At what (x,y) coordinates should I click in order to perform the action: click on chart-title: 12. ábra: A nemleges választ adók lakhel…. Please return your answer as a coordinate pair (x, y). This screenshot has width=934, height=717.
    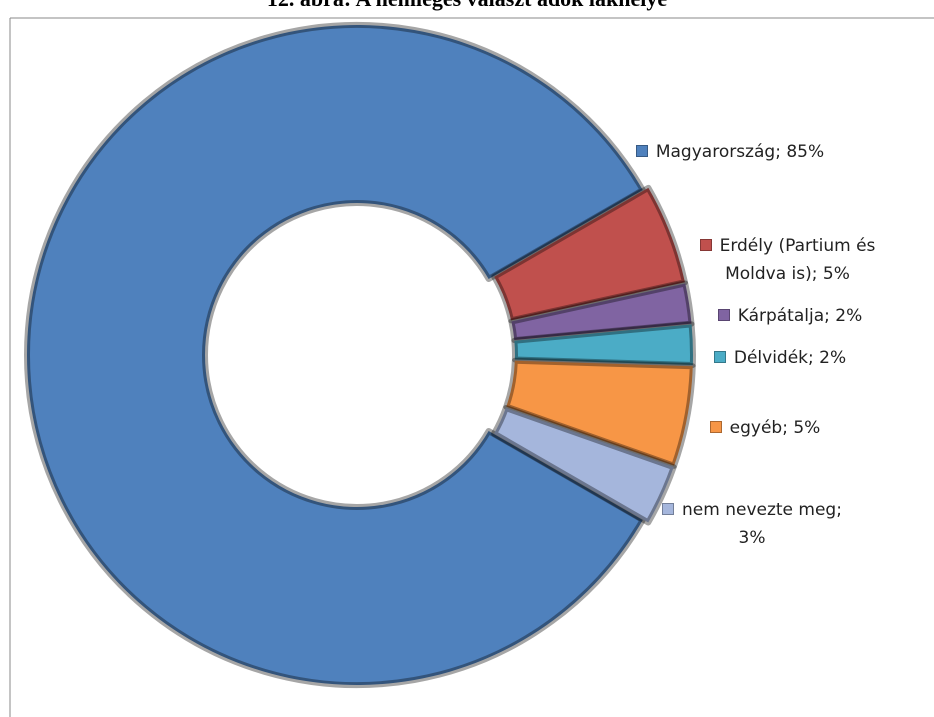
    Looking at the image, I should click on (467, 6).